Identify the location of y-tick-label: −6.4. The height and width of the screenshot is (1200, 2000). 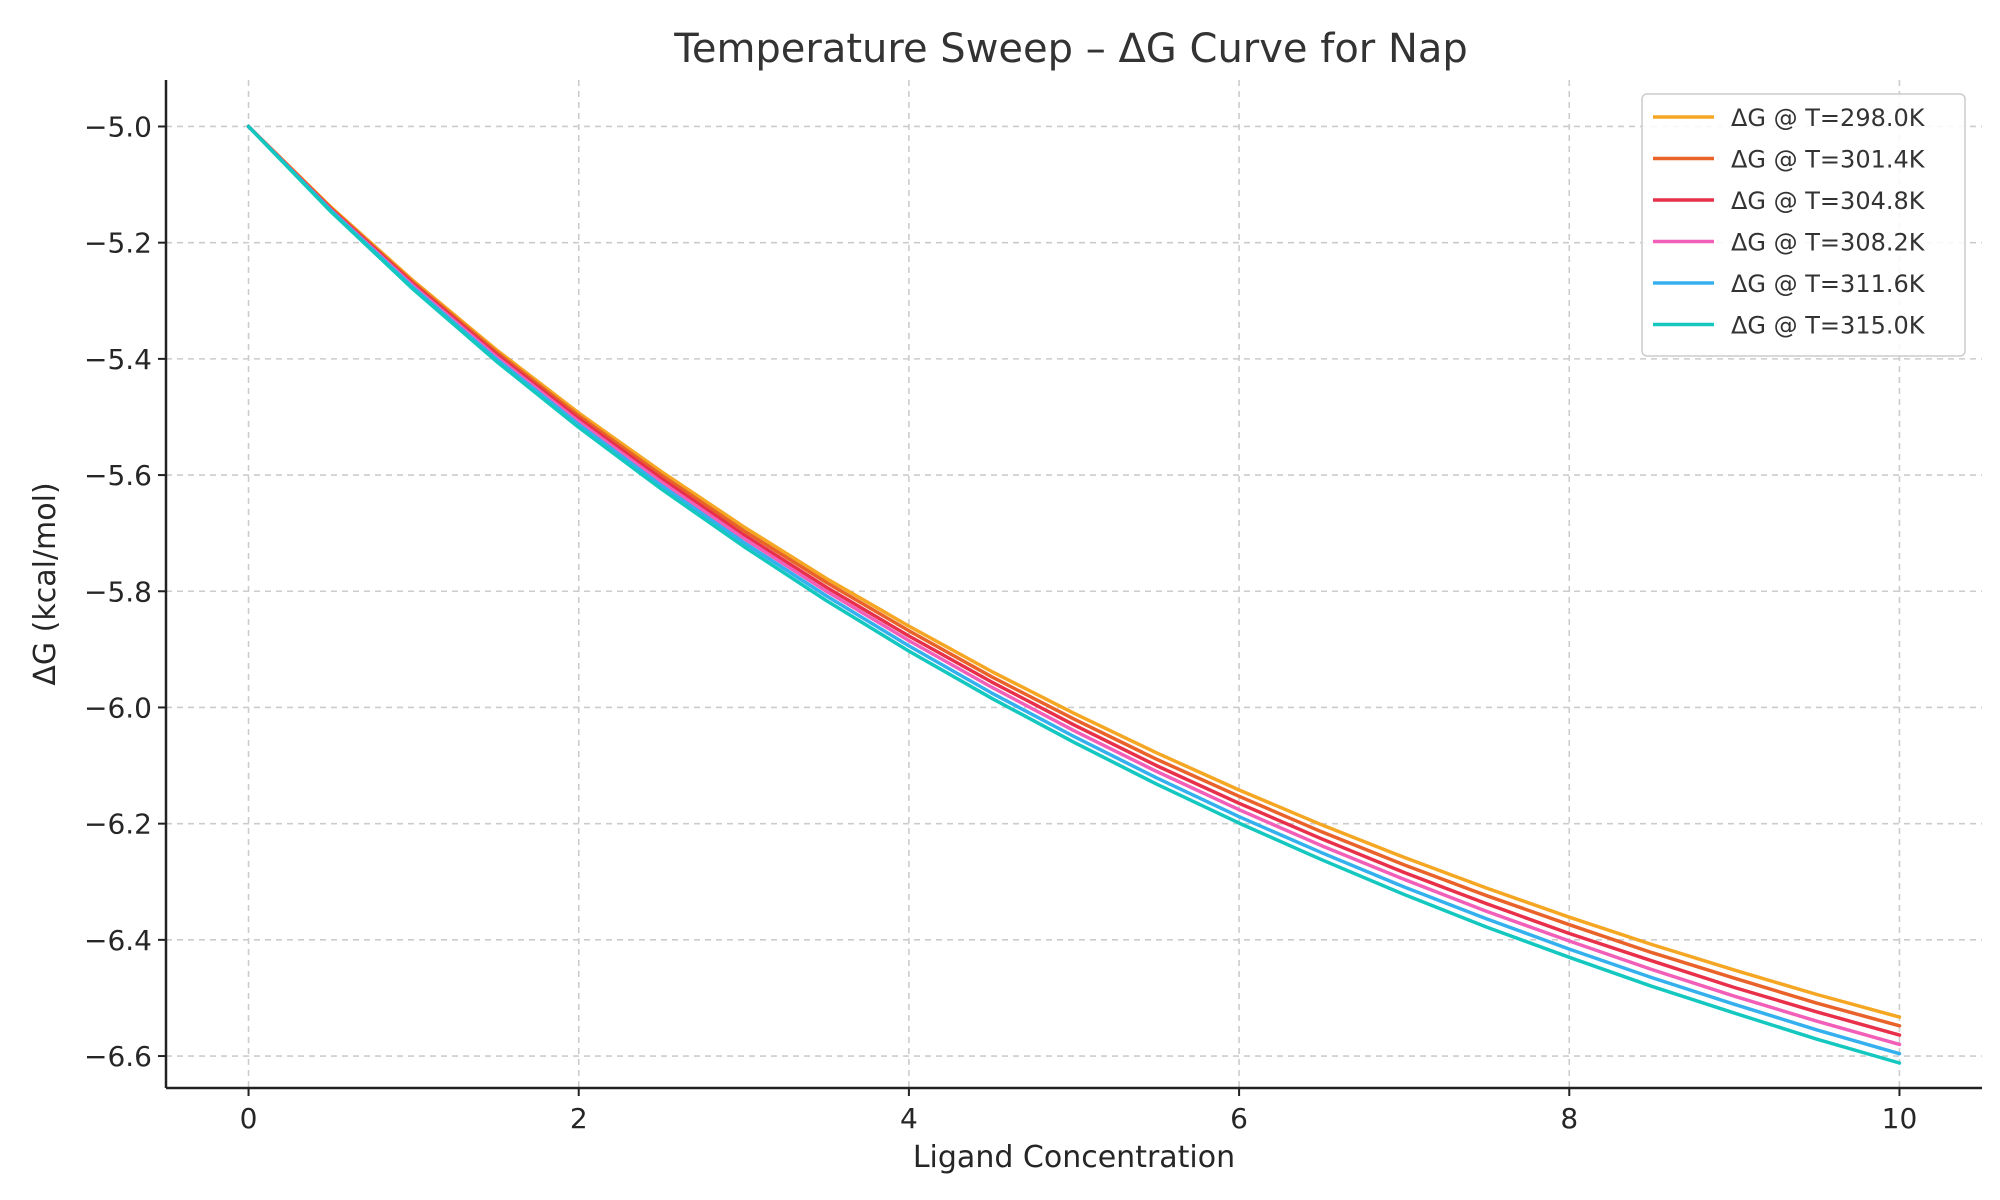
(118, 940).